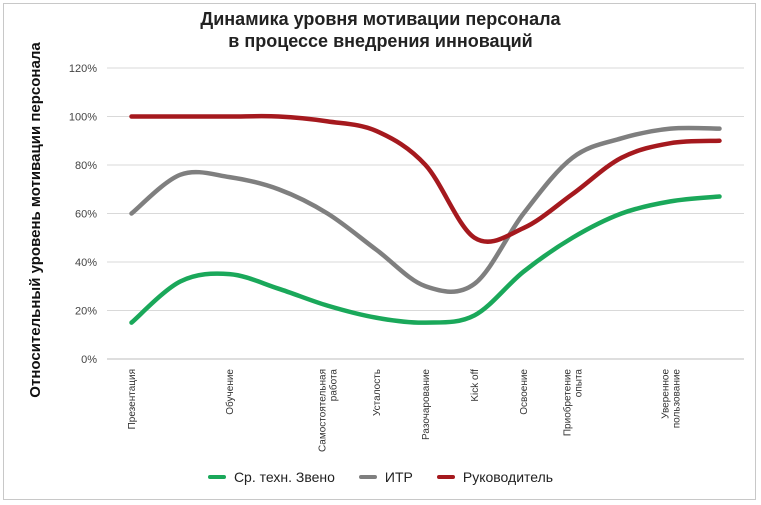 The width and height of the screenshot is (761, 505). Describe the element at coordinates (86, 263) in the screenshot. I see `y-tick-label: 40%` at that location.